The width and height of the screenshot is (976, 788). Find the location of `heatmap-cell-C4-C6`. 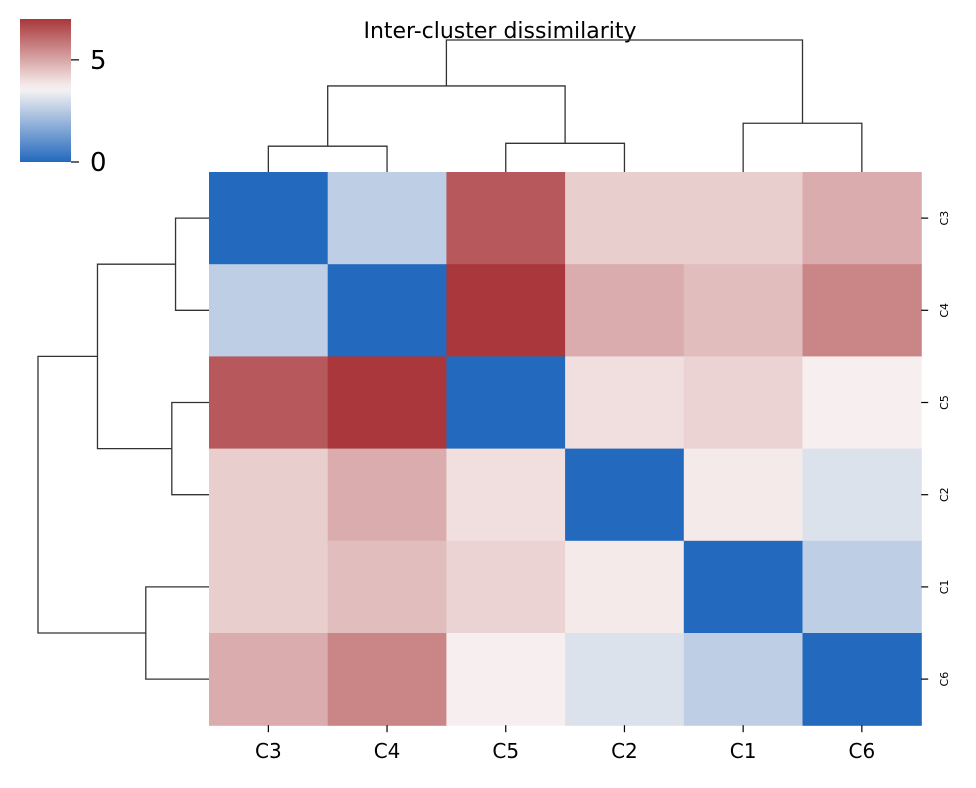

heatmap-cell-C4-C6 is located at coordinates (862, 310).